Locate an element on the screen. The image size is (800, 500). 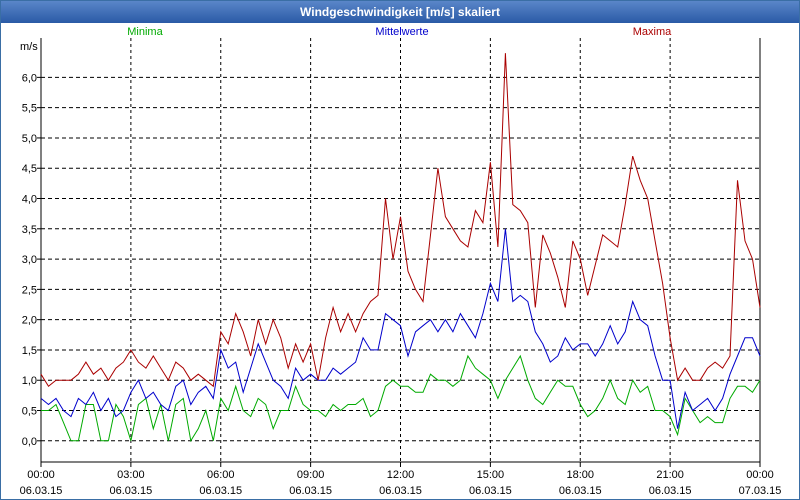
y-tick-label: 2,0 is located at coordinates (29, 321).